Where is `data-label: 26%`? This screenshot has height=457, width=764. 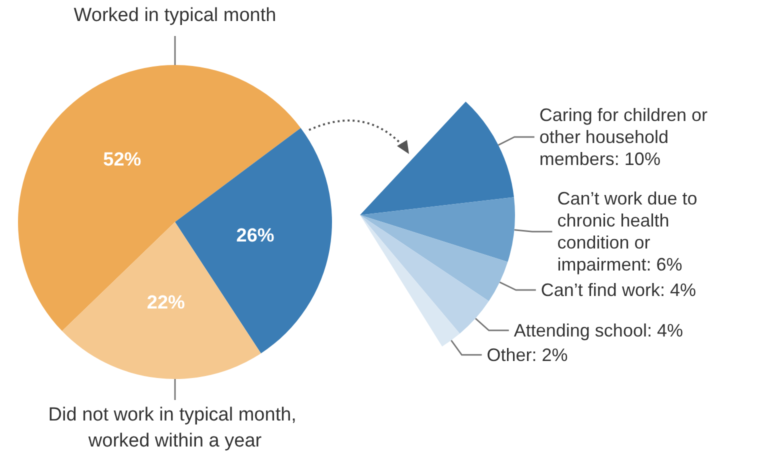
data-label: 26% is located at coordinates (255, 236).